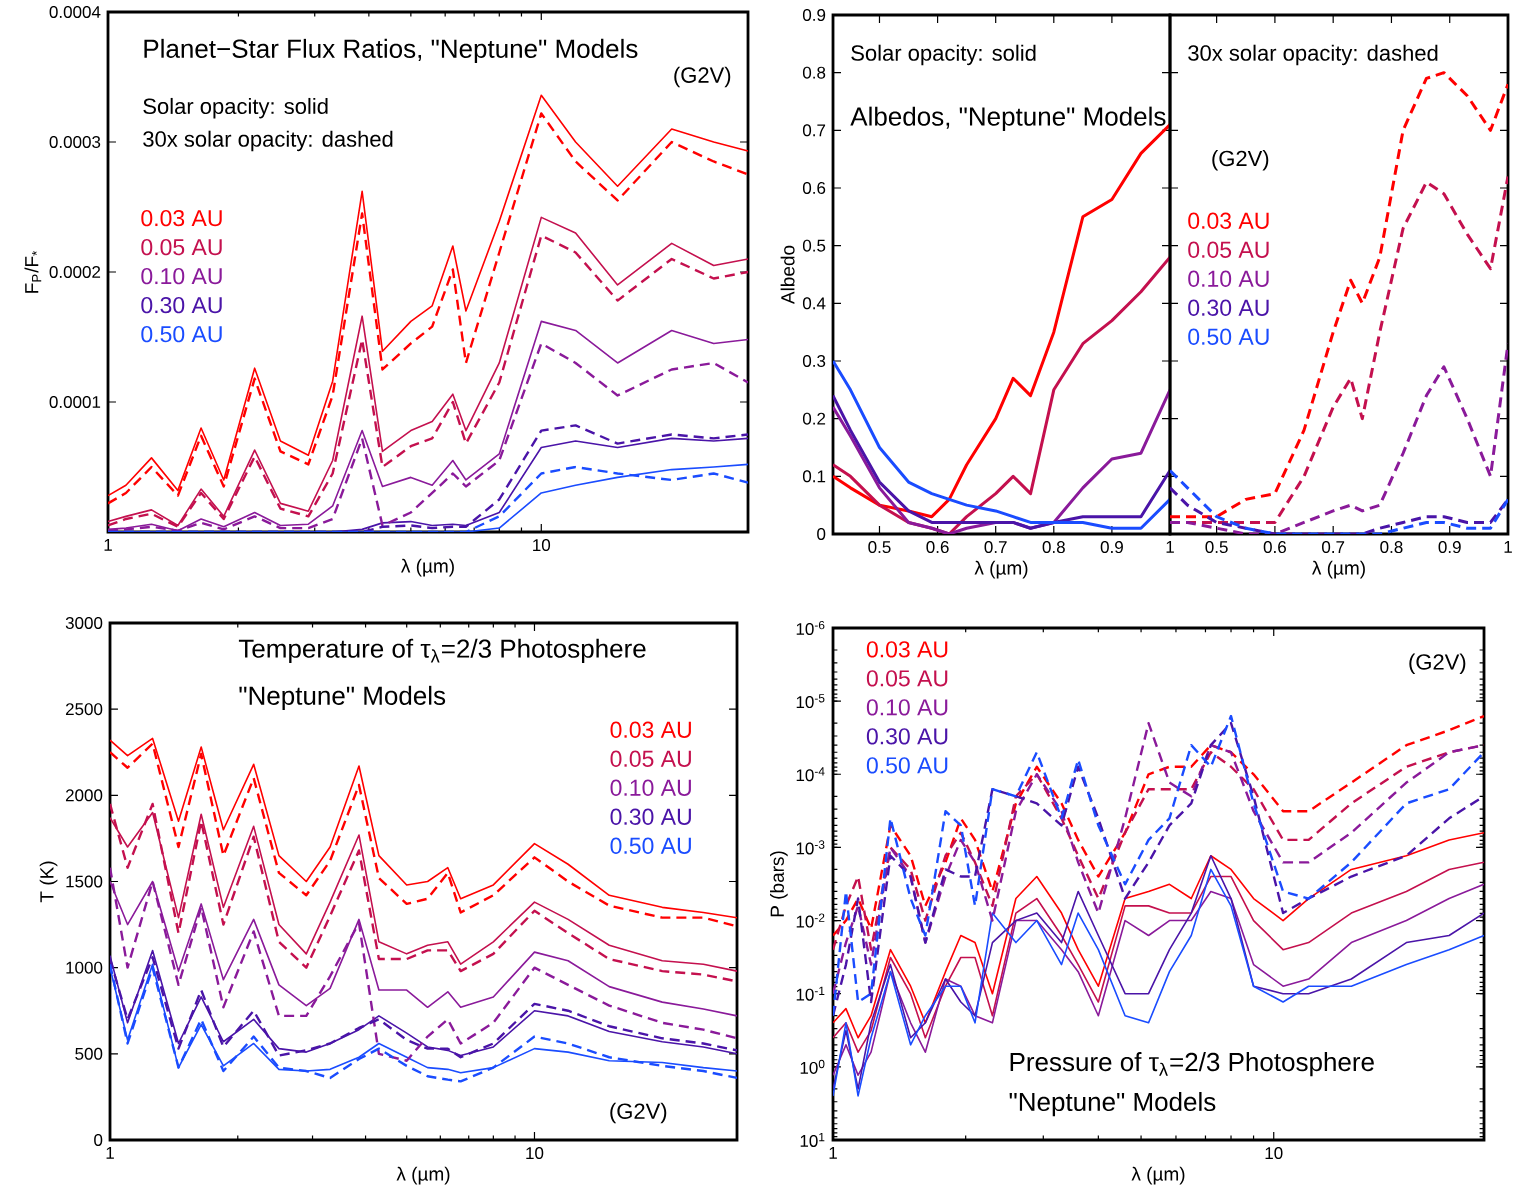  I want to click on y-tick-label: 2500, so click(84, 709).